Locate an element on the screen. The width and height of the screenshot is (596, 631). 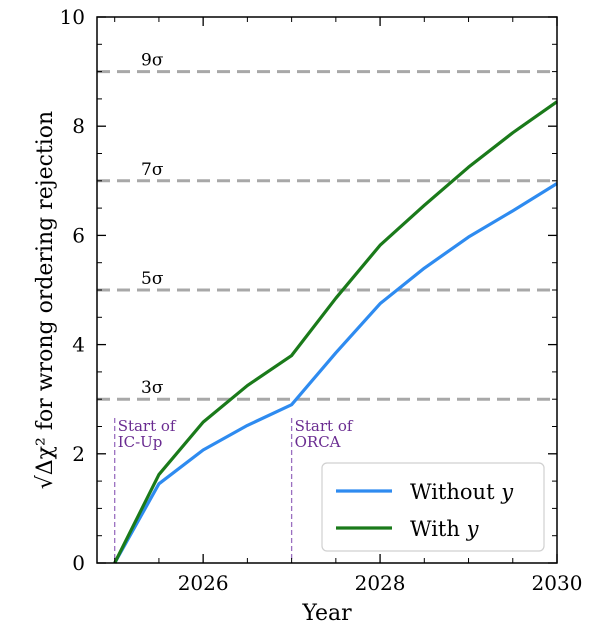
y-tick-label-8: 8 is located at coordinates (78, 126).